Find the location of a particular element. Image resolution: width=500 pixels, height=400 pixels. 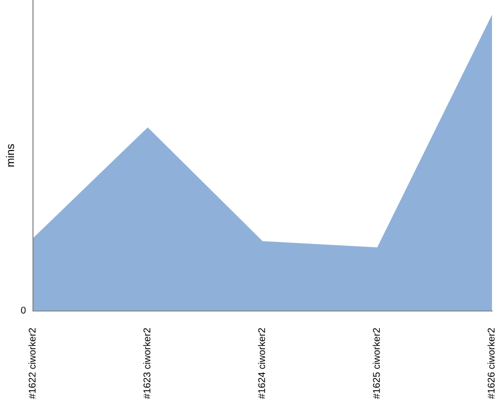

text: 0 is located at coordinates (23, 310).